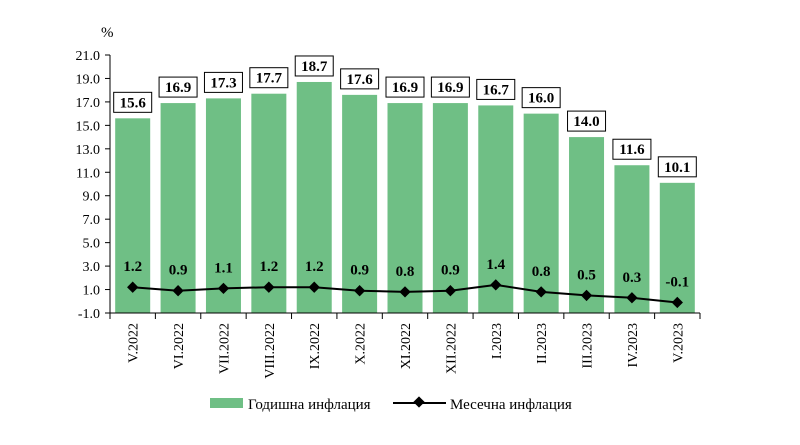 The image size is (800, 445). What do you see at coordinates (92, 220) in the screenshot?
I see `y-tick-label: 7.0` at bounding box center [92, 220].